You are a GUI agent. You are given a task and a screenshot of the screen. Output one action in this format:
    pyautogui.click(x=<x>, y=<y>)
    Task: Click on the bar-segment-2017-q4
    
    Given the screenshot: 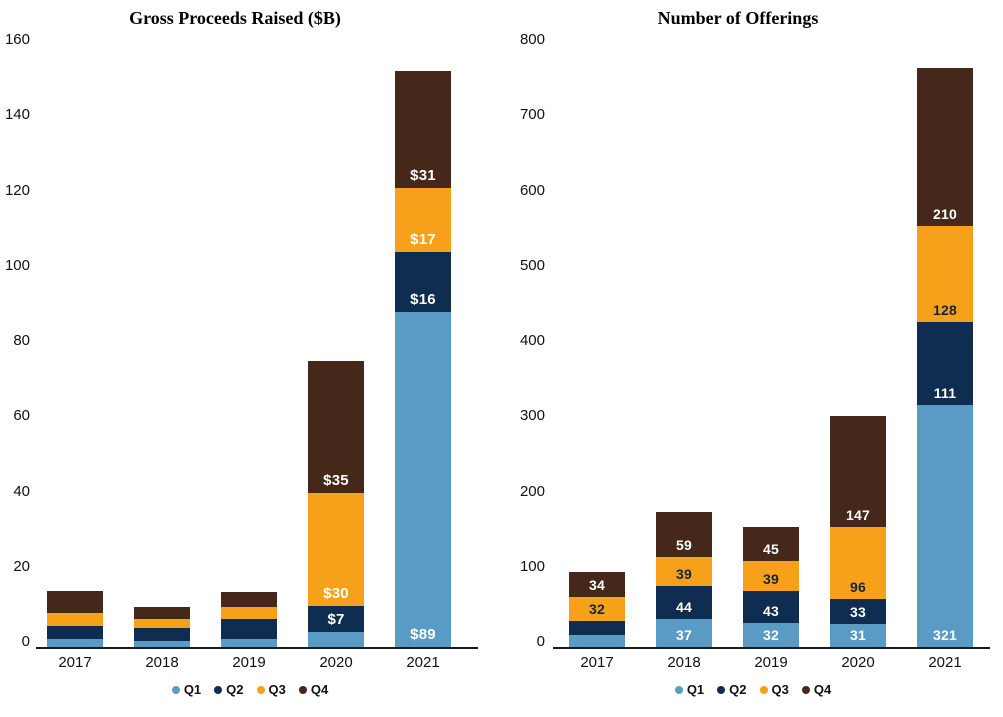 What is the action you would take?
    pyautogui.click(x=75, y=602)
    